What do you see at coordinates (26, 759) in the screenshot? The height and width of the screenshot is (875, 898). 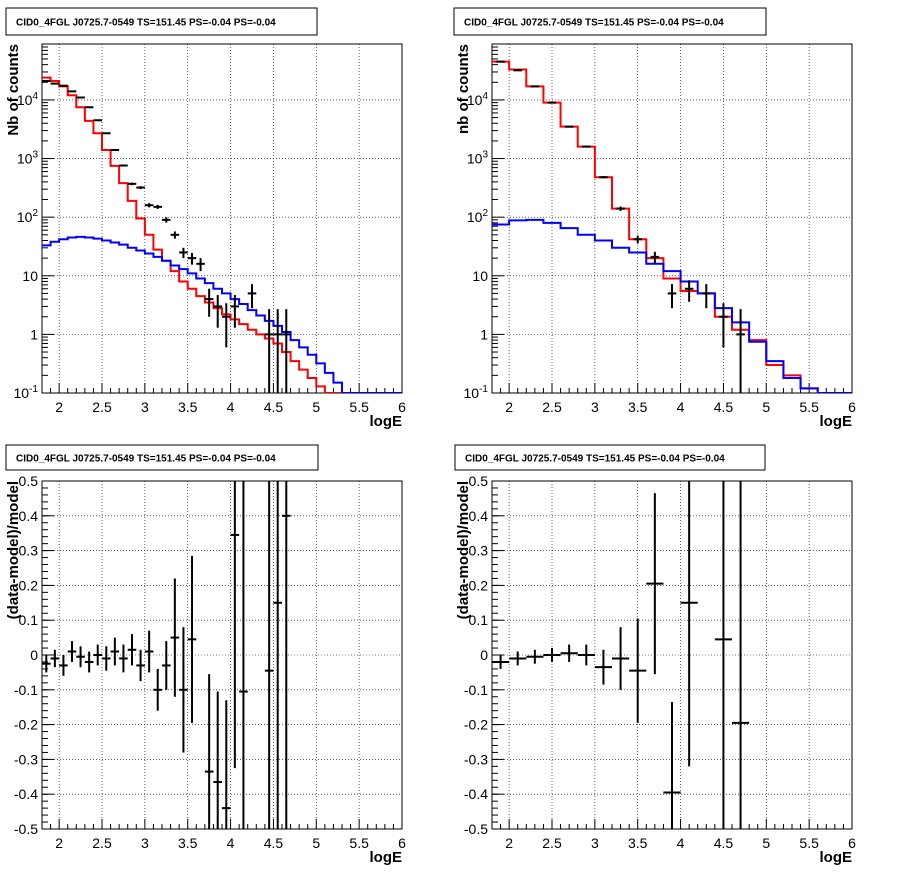 I see `y-tick-label: -0.3` at bounding box center [26, 759].